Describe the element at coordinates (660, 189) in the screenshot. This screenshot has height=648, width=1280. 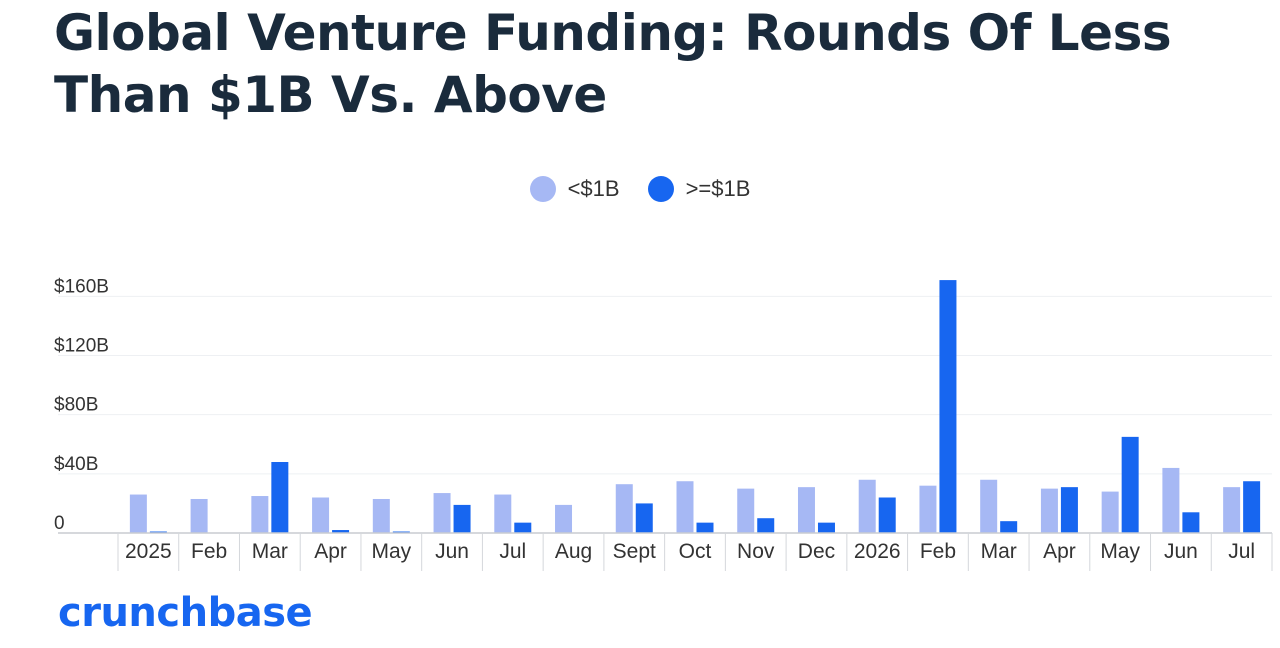
I see `legend-swatch-over-1b` at that location.